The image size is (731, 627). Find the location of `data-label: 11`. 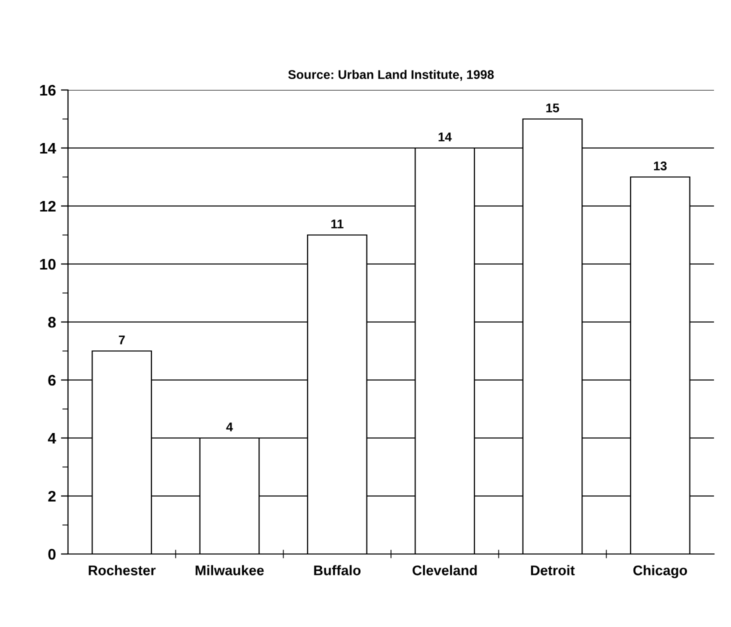

data-label: 11 is located at coordinates (337, 224).